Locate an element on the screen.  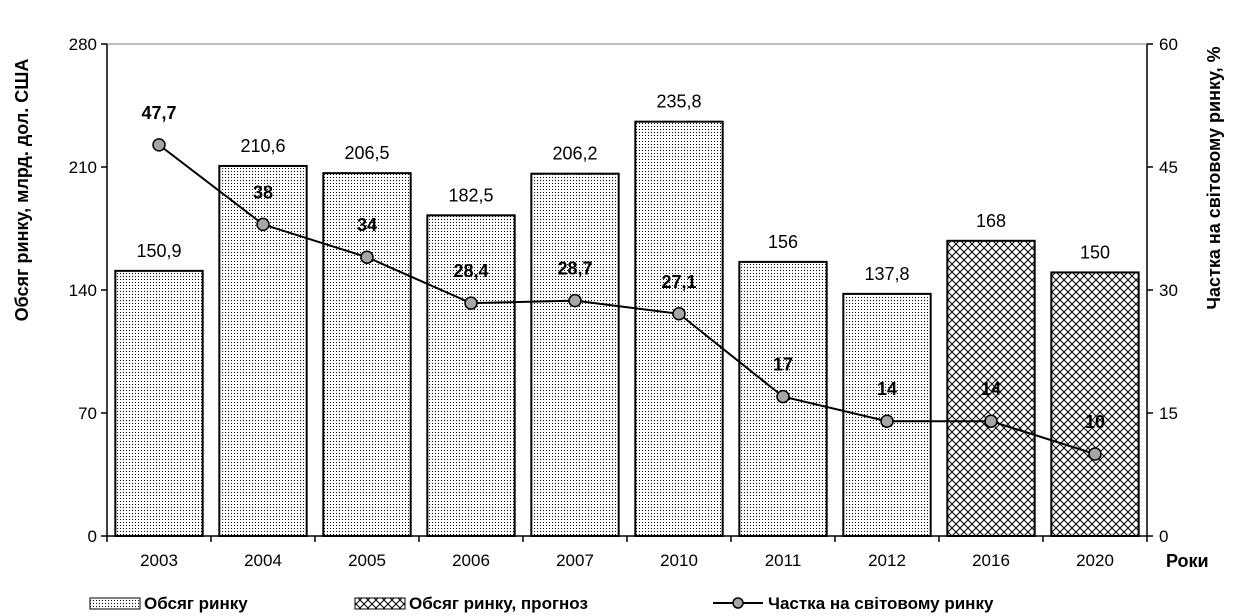
legend-item-volume: Обсяг ринку is located at coordinates (168, 603).